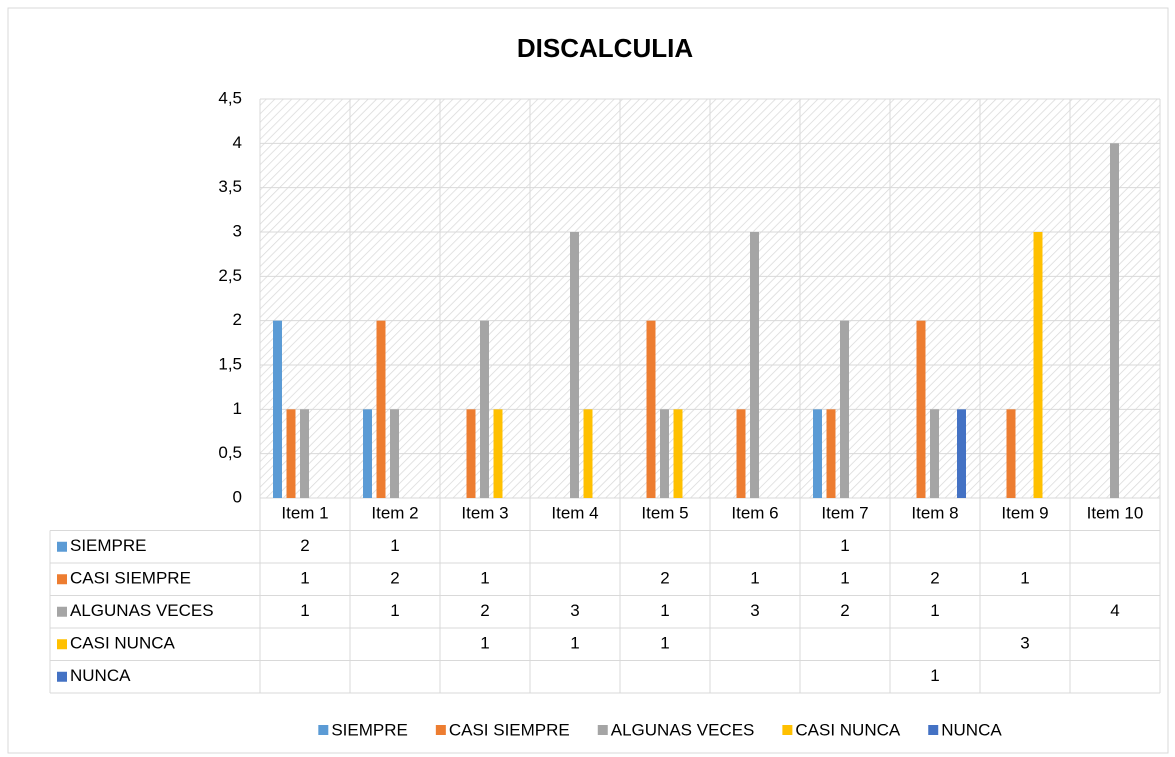 This screenshot has height=757, width=1175. I want to click on y-tick-label: 4,5, so click(230, 97).